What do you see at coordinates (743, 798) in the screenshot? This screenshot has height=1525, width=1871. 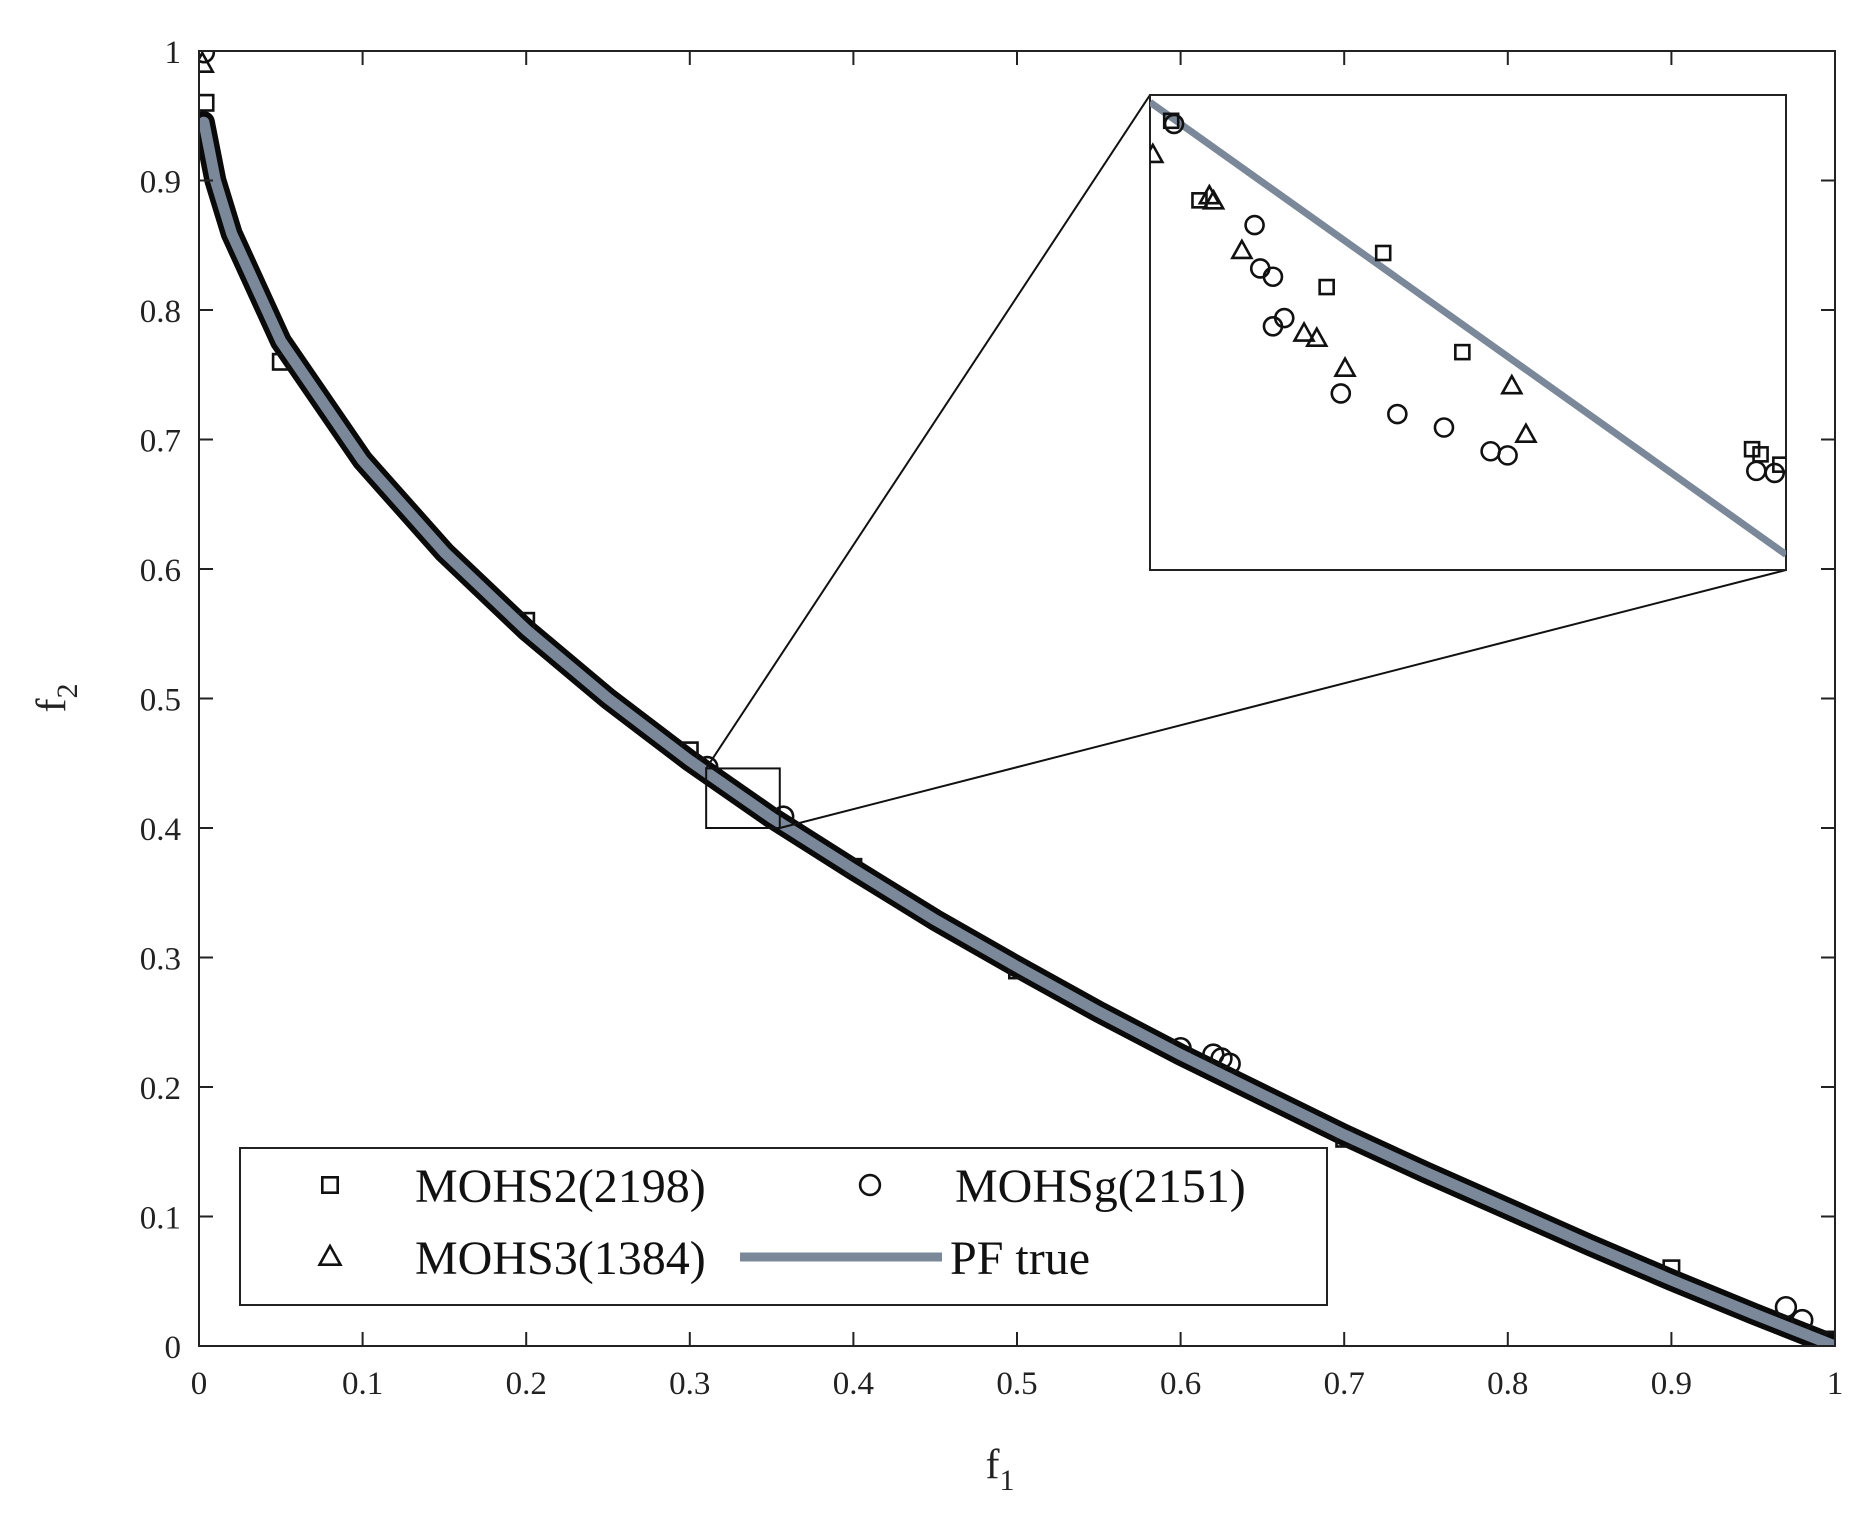 I see `zoom-region-box` at bounding box center [743, 798].